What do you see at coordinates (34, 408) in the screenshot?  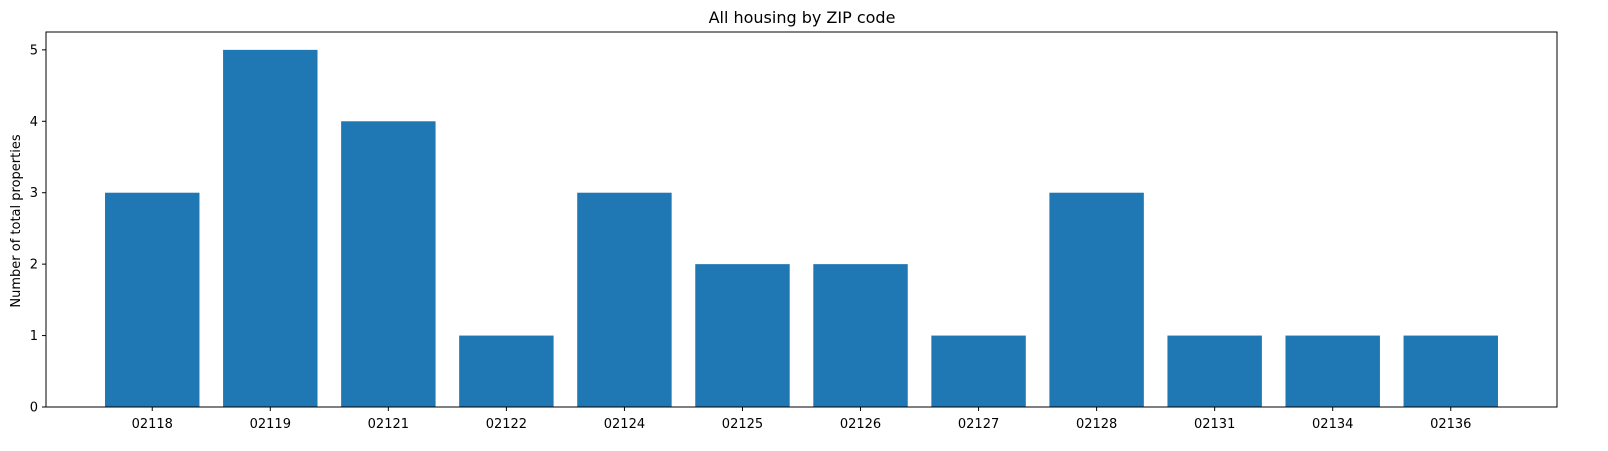 I see `y-tick-label: 0` at bounding box center [34, 408].